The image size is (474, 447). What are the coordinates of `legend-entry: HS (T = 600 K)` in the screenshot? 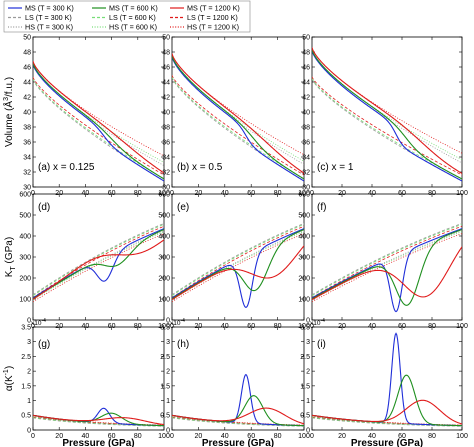 It's located at (133, 27).